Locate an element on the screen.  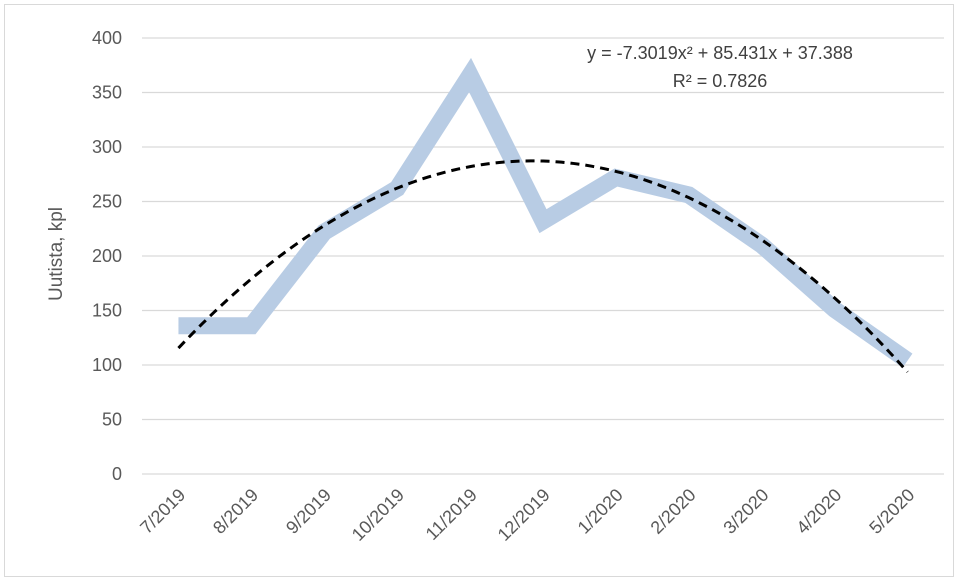
x-tick-label: 1/2020 is located at coordinates (600, 511).